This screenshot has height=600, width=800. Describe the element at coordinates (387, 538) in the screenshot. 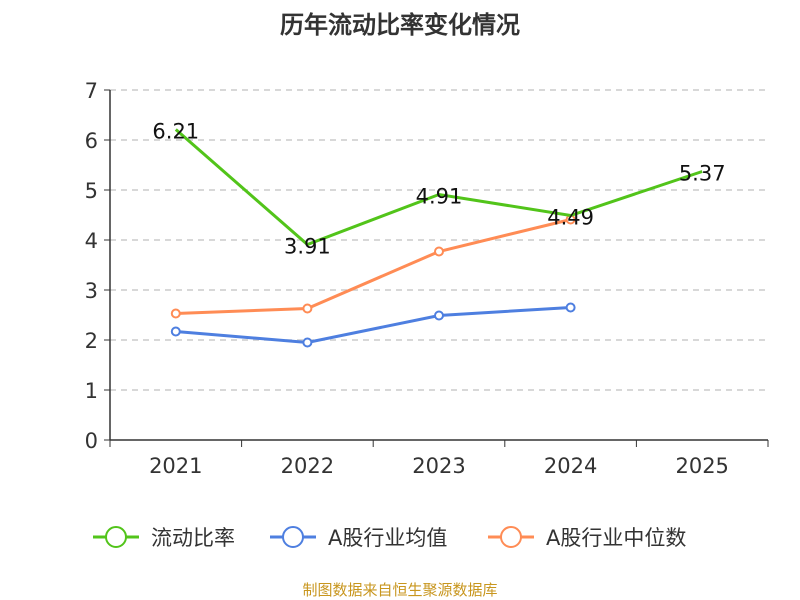

I see `legend-label: A股行业均值` at that location.